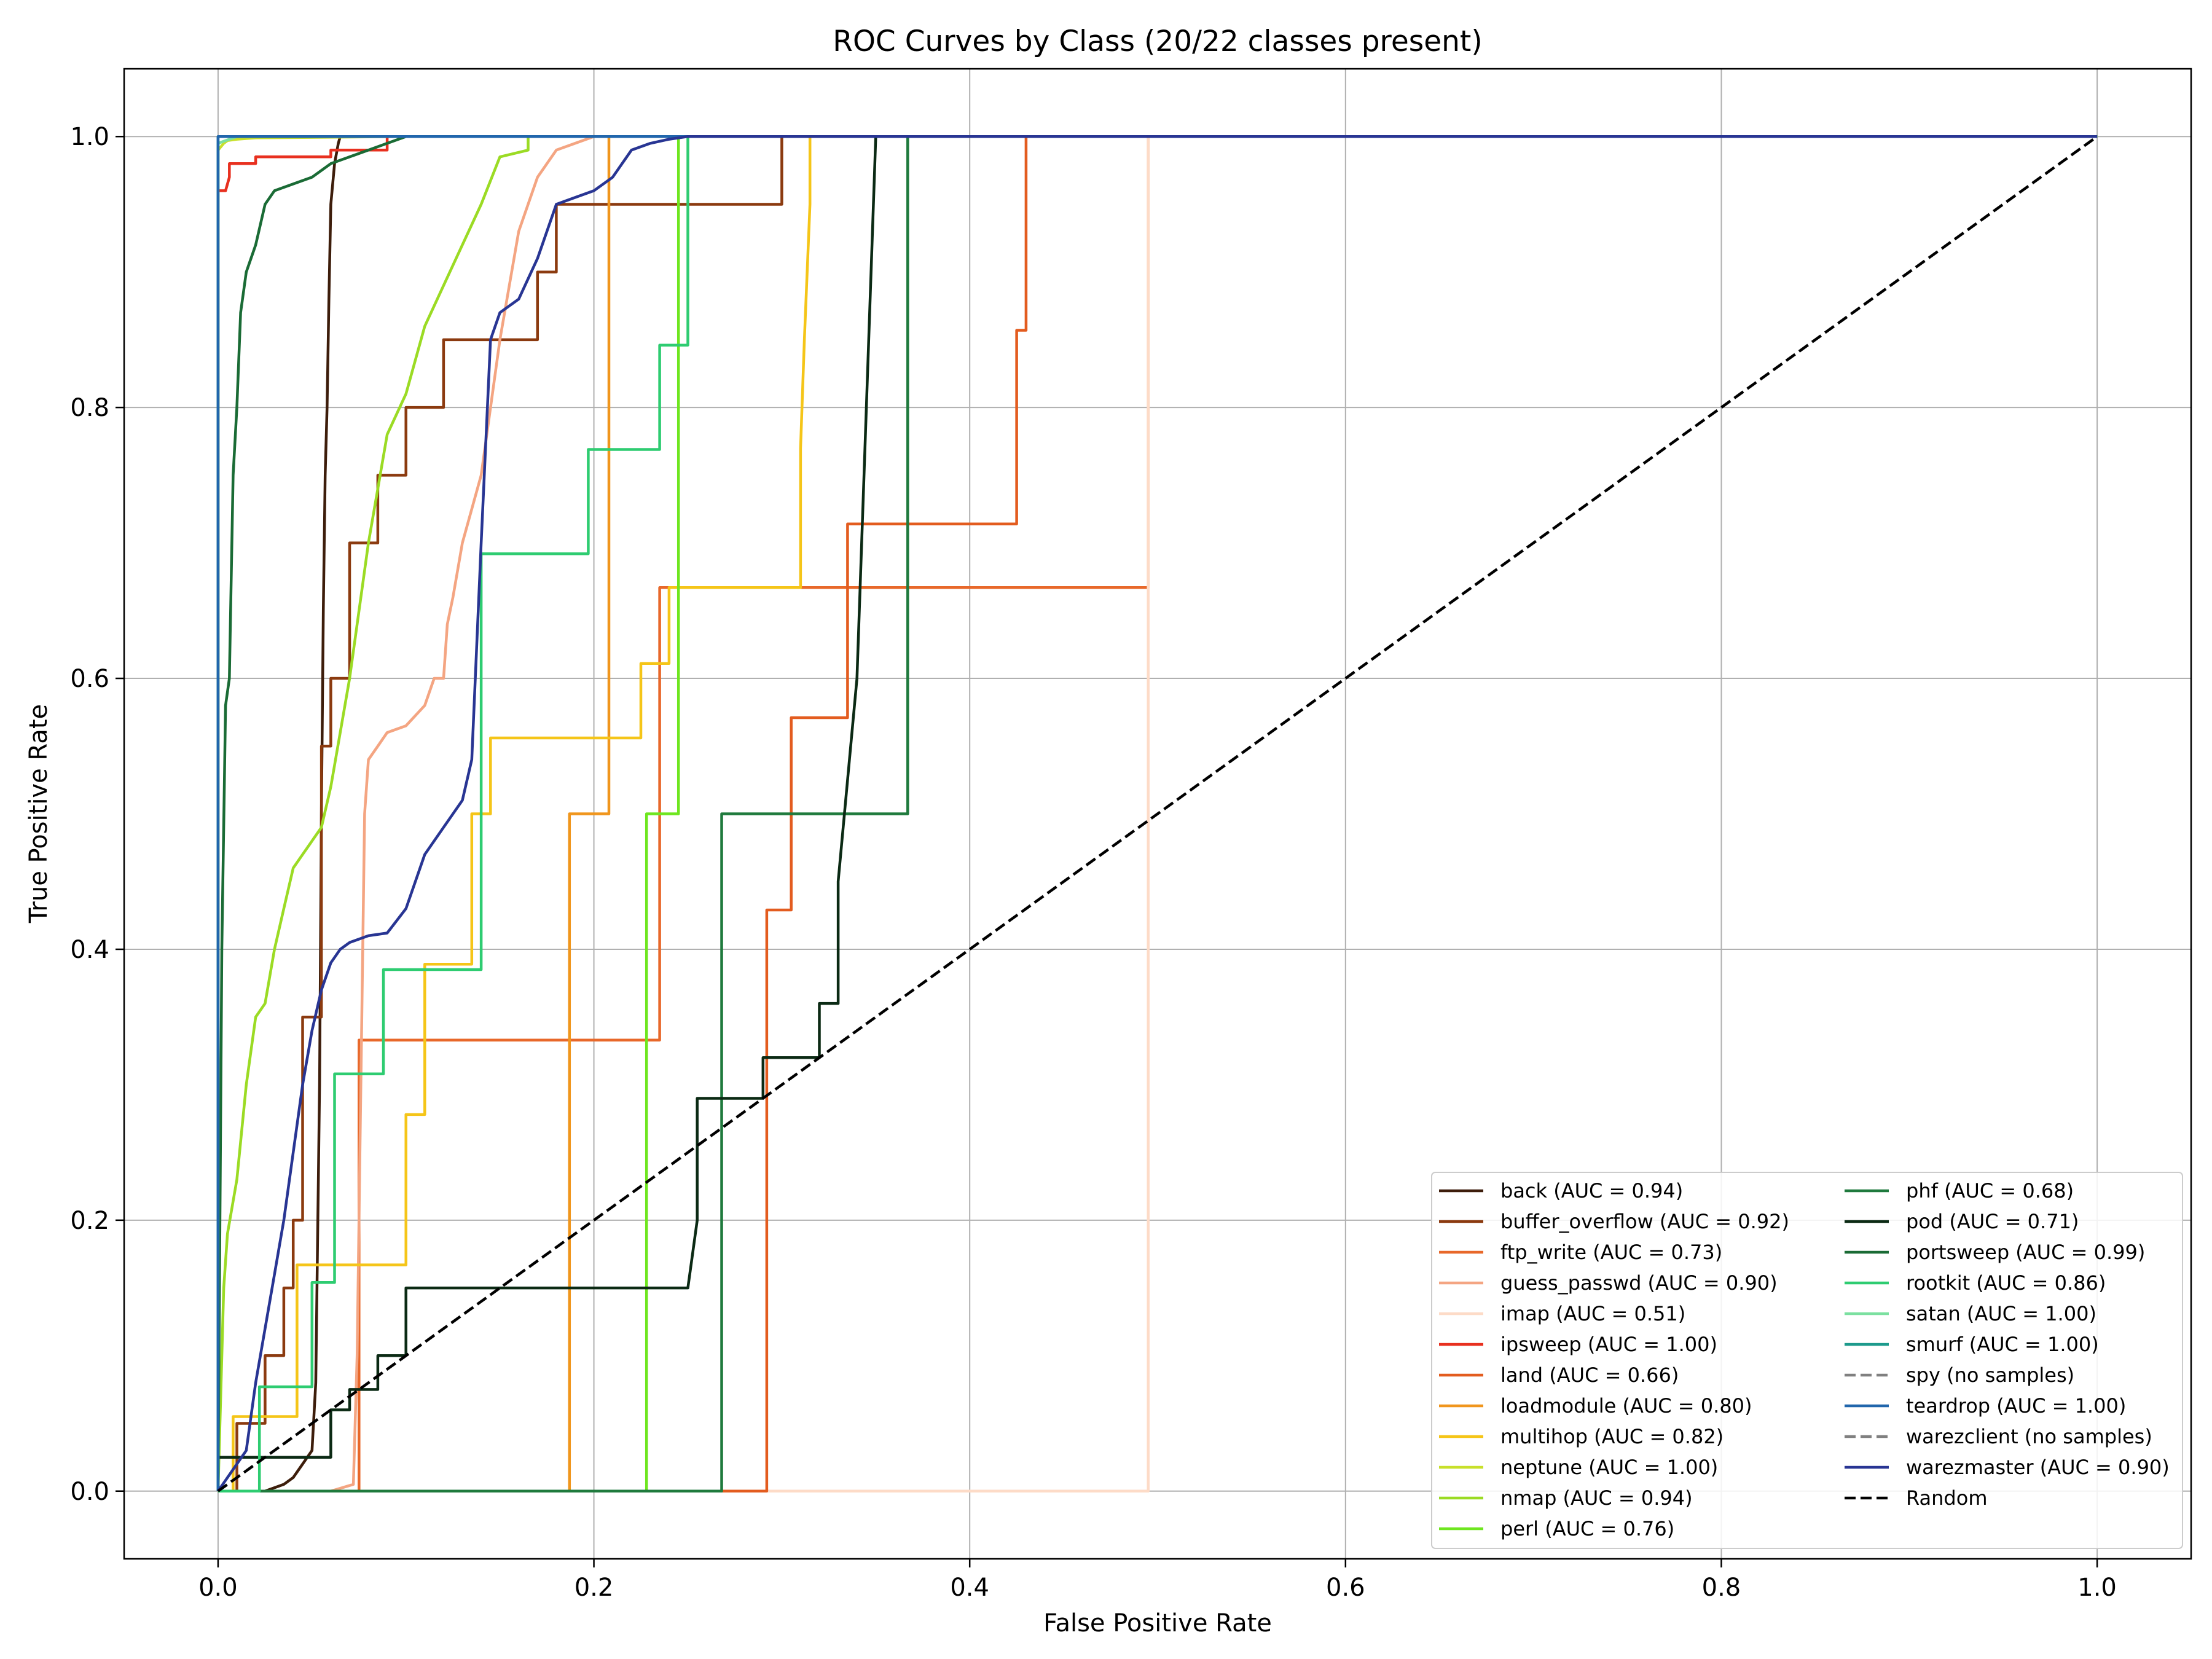 The image size is (2212, 1659). What do you see at coordinates (2001, 1313) in the screenshot?
I see `legend-label-satan: satan (AUC = 1.00)` at bounding box center [2001, 1313].